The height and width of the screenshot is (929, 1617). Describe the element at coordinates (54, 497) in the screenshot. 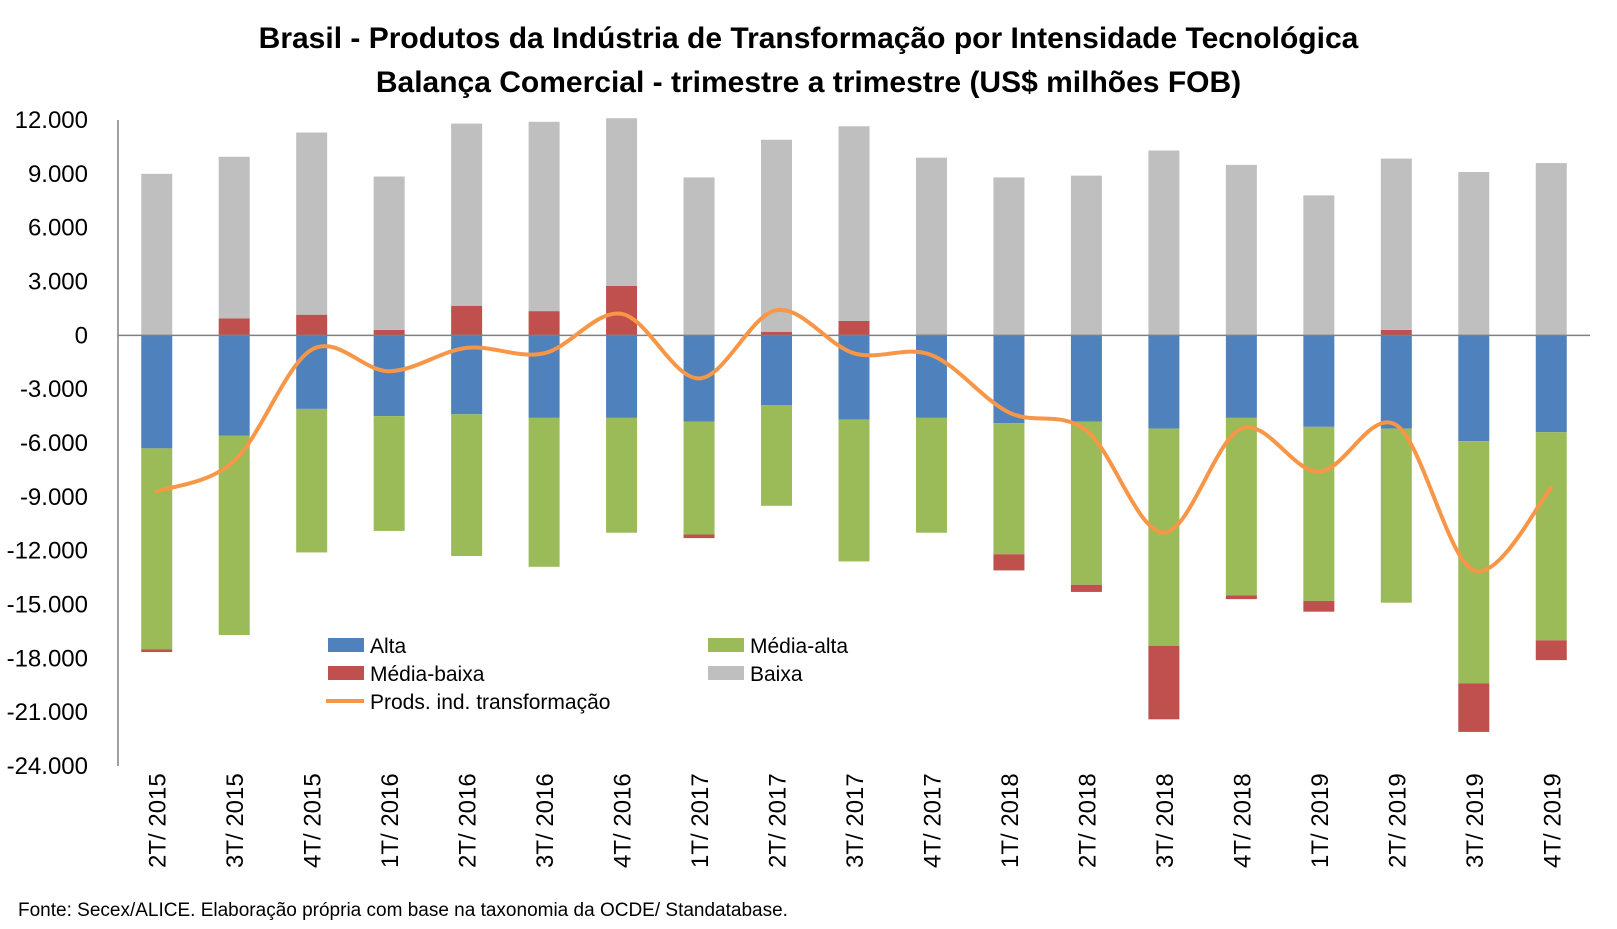

I see `y-tick-label: -9.000` at that location.